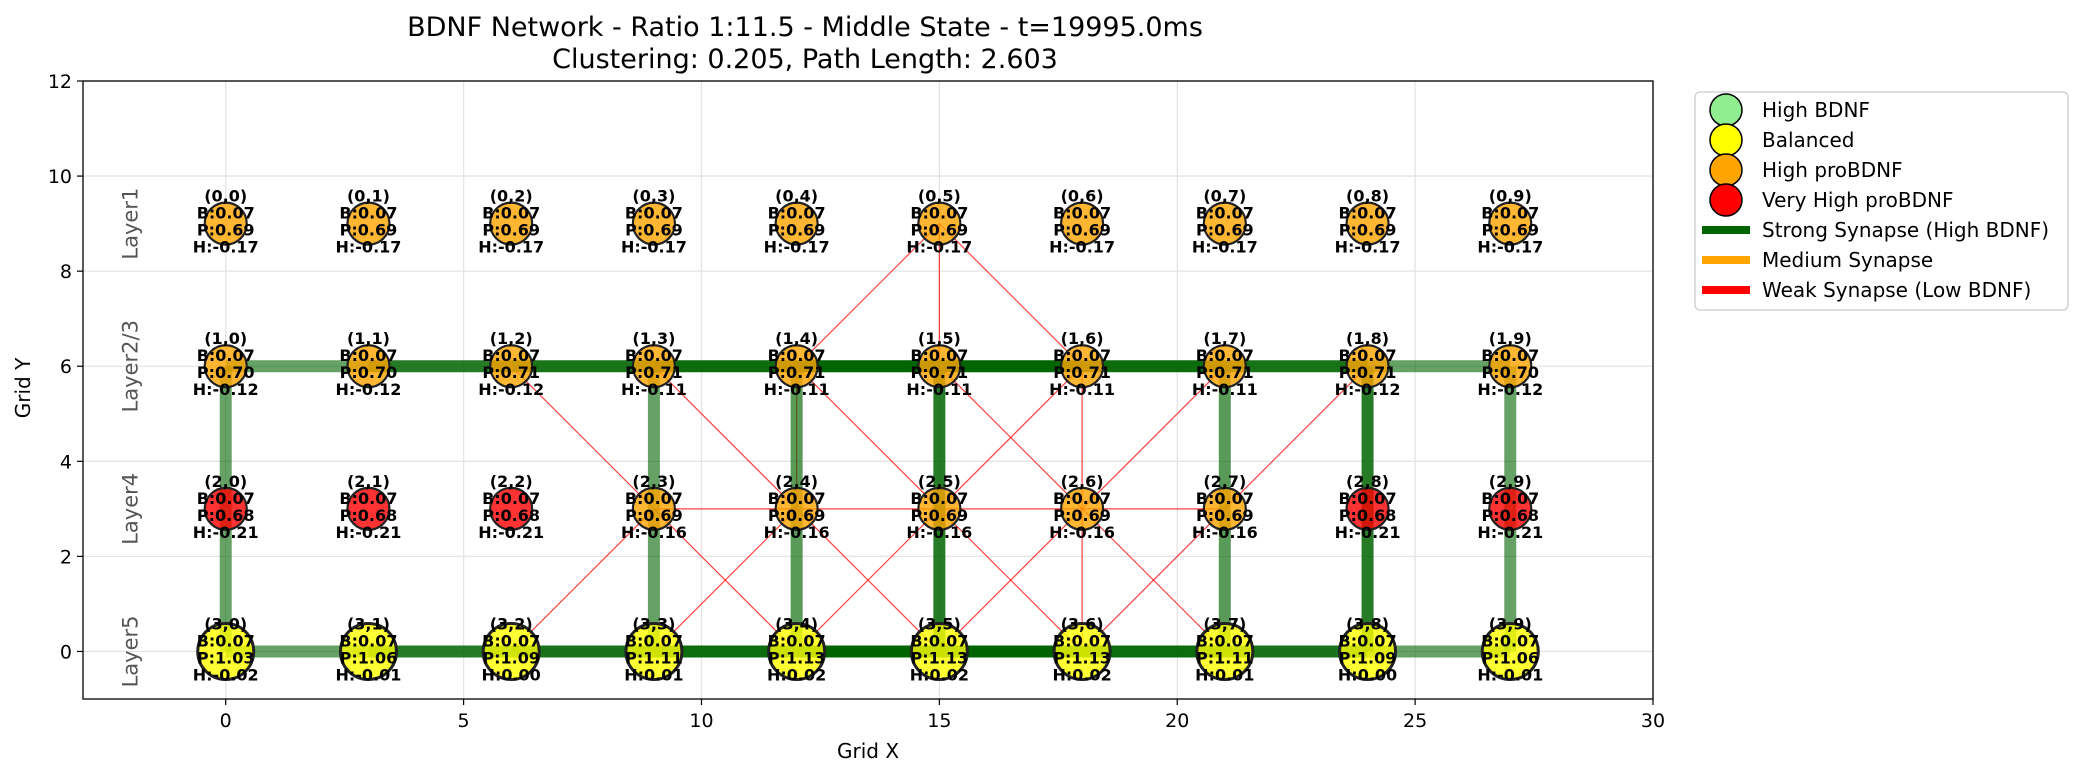  Describe the element at coordinates (1726, 200) in the screenshot. I see `legend-marker` at that location.